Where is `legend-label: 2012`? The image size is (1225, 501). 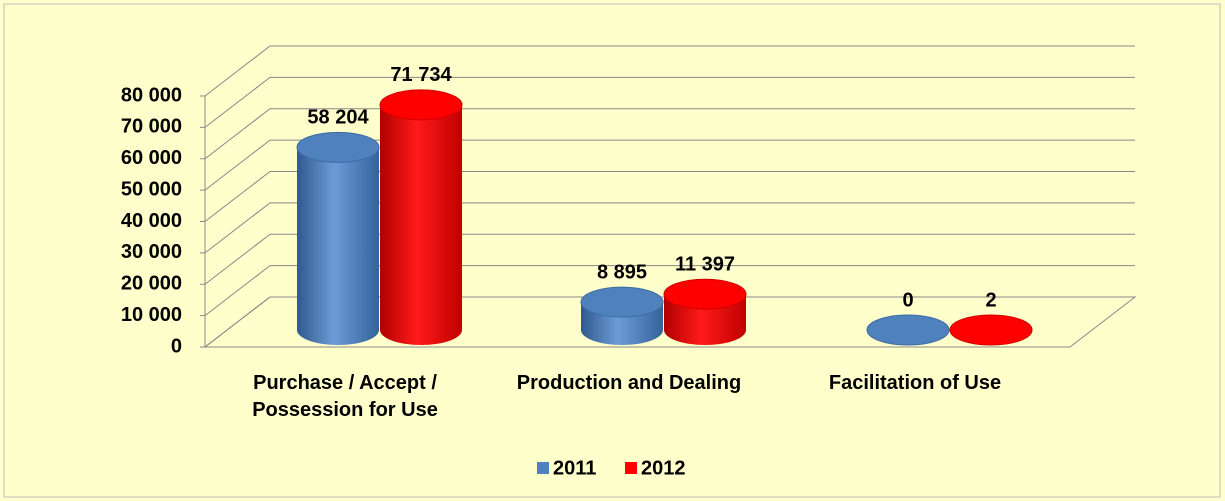
legend-label: 2012 is located at coordinates (663, 468).